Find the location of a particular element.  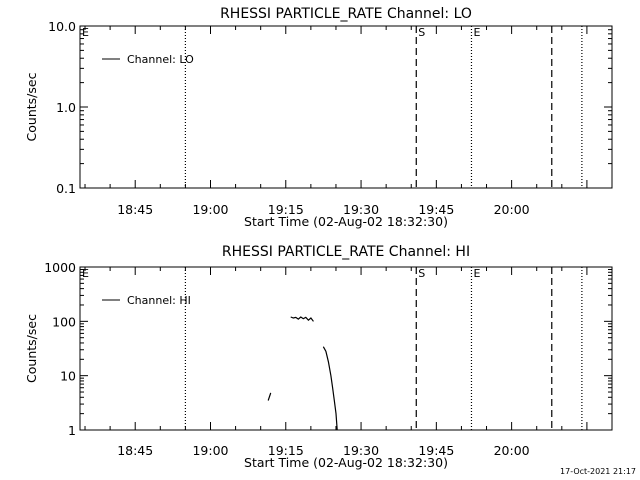

plot-timestamp: 17-Oct-2021 21:17 is located at coordinates (598, 471).